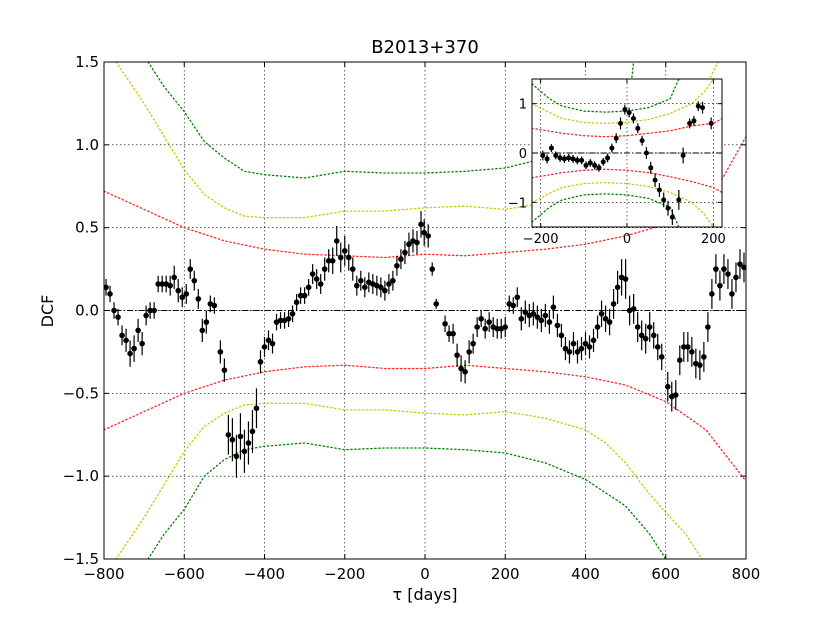 The width and height of the screenshot is (830, 623). Describe the element at coordinates (505, 574) in the screenshot. I see `x-tick-label: 200` at that location.